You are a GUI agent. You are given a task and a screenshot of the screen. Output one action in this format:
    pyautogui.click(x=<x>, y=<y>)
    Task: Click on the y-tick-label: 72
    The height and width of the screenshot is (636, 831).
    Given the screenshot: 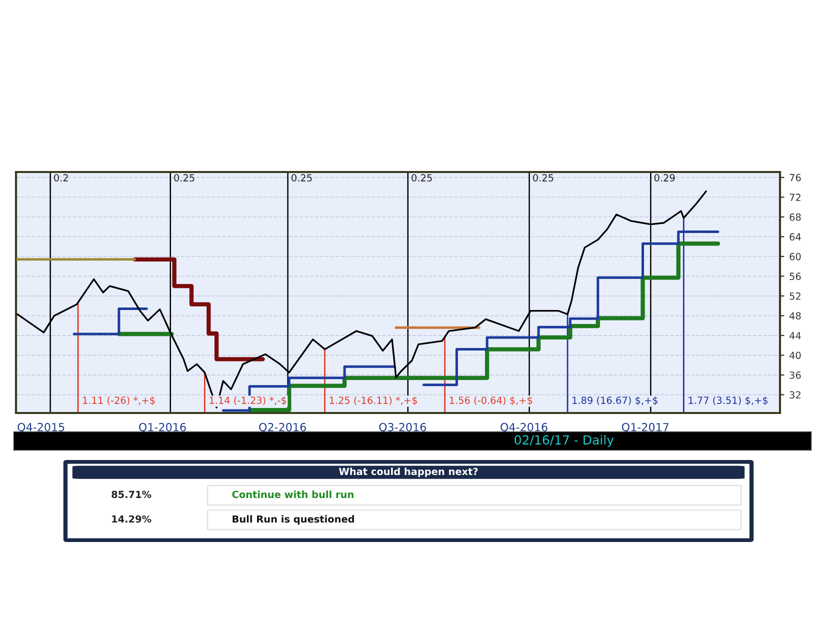 What is the action you would take?
    pyautogui.click(x=795, y=197)
    